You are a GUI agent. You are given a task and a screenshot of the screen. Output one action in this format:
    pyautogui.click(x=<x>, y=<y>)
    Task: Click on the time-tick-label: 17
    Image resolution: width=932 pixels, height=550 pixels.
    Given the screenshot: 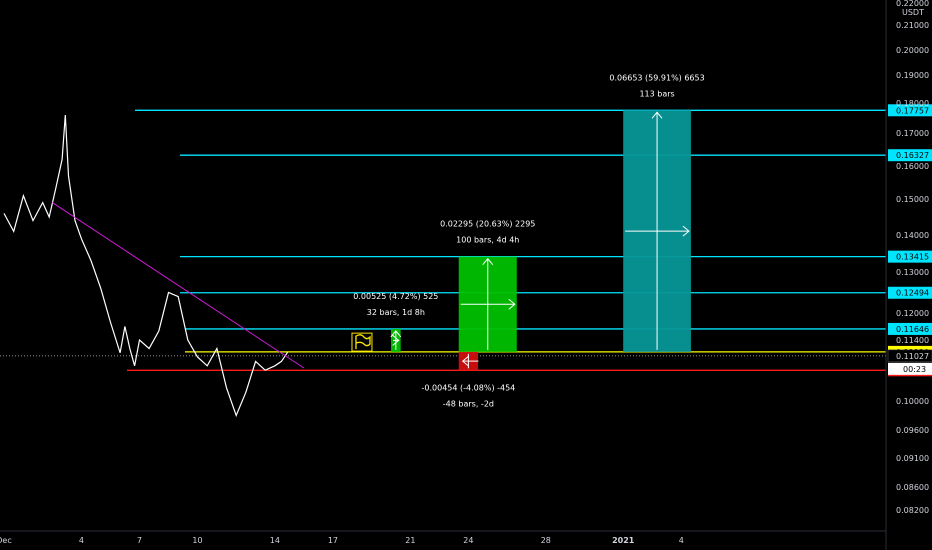 What is the action you would take?
    pyautogui.click(x=333, y=540)
    